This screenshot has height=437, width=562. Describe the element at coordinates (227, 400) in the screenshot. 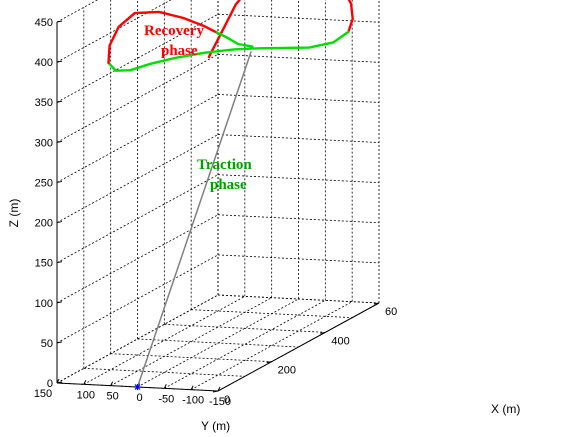

I see `x-tick-label: 0` at that location.